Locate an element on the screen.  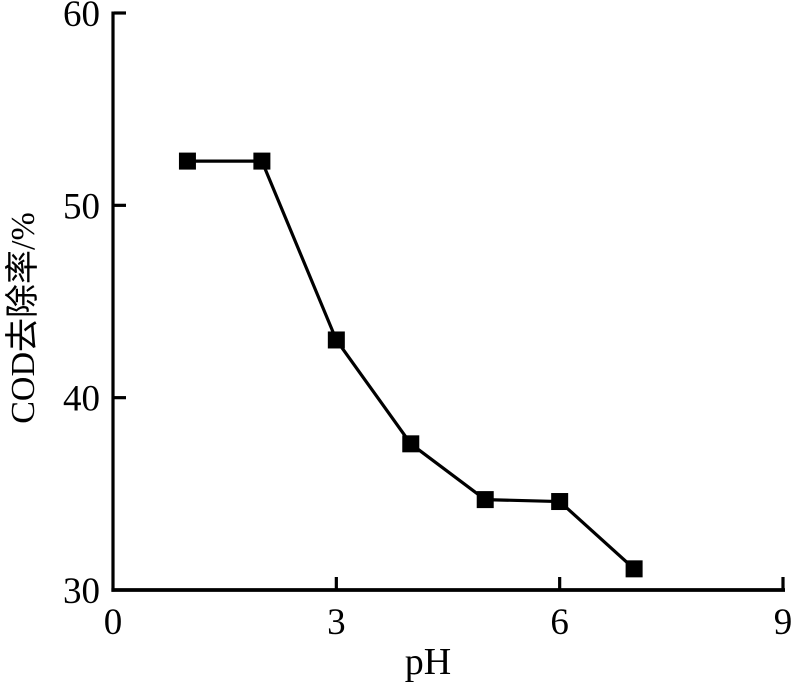
x-tick-label: 9 is located at coordinates (783, 622).